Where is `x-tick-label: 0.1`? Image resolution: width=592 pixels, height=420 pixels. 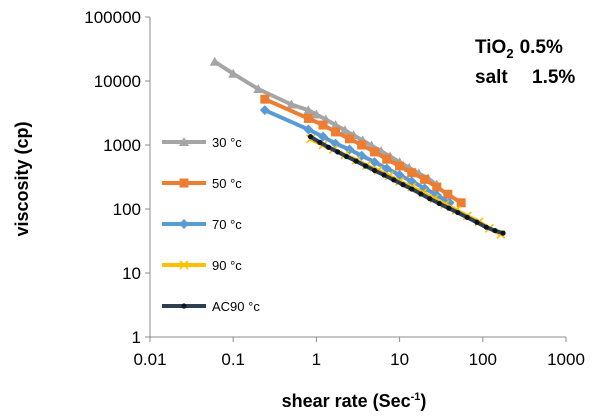 x-tick-label: 0.1 is located at coordinates (233, 359).